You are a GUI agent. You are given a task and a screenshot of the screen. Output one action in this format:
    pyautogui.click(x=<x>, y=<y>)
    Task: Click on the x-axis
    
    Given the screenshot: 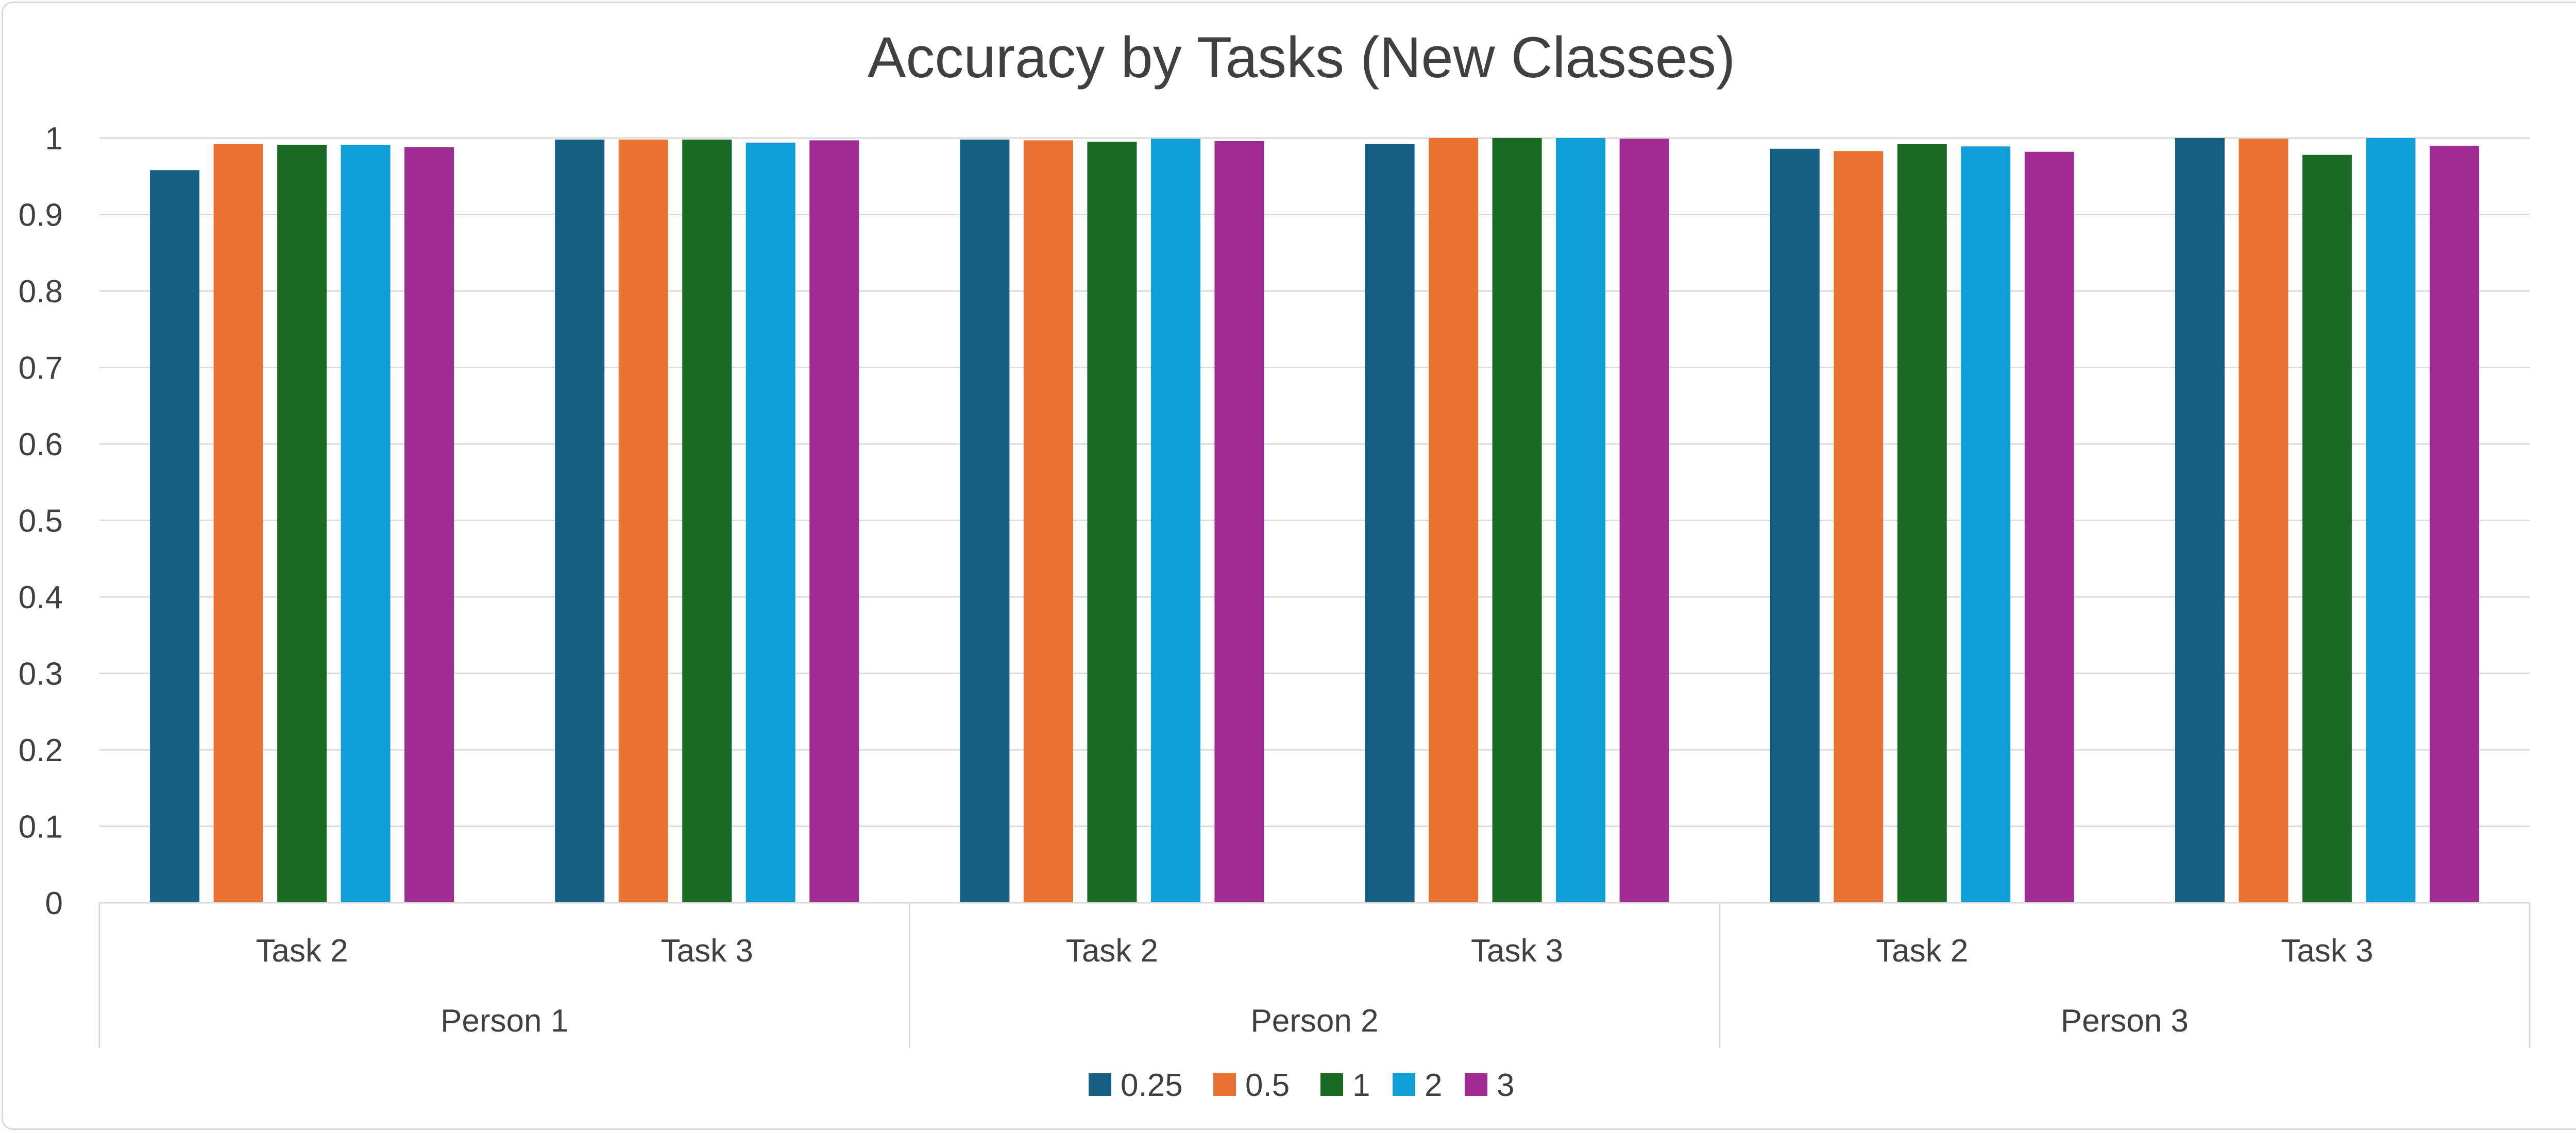 What is the action you would take?
    pyautogui.click(x=1314, y=975)
    